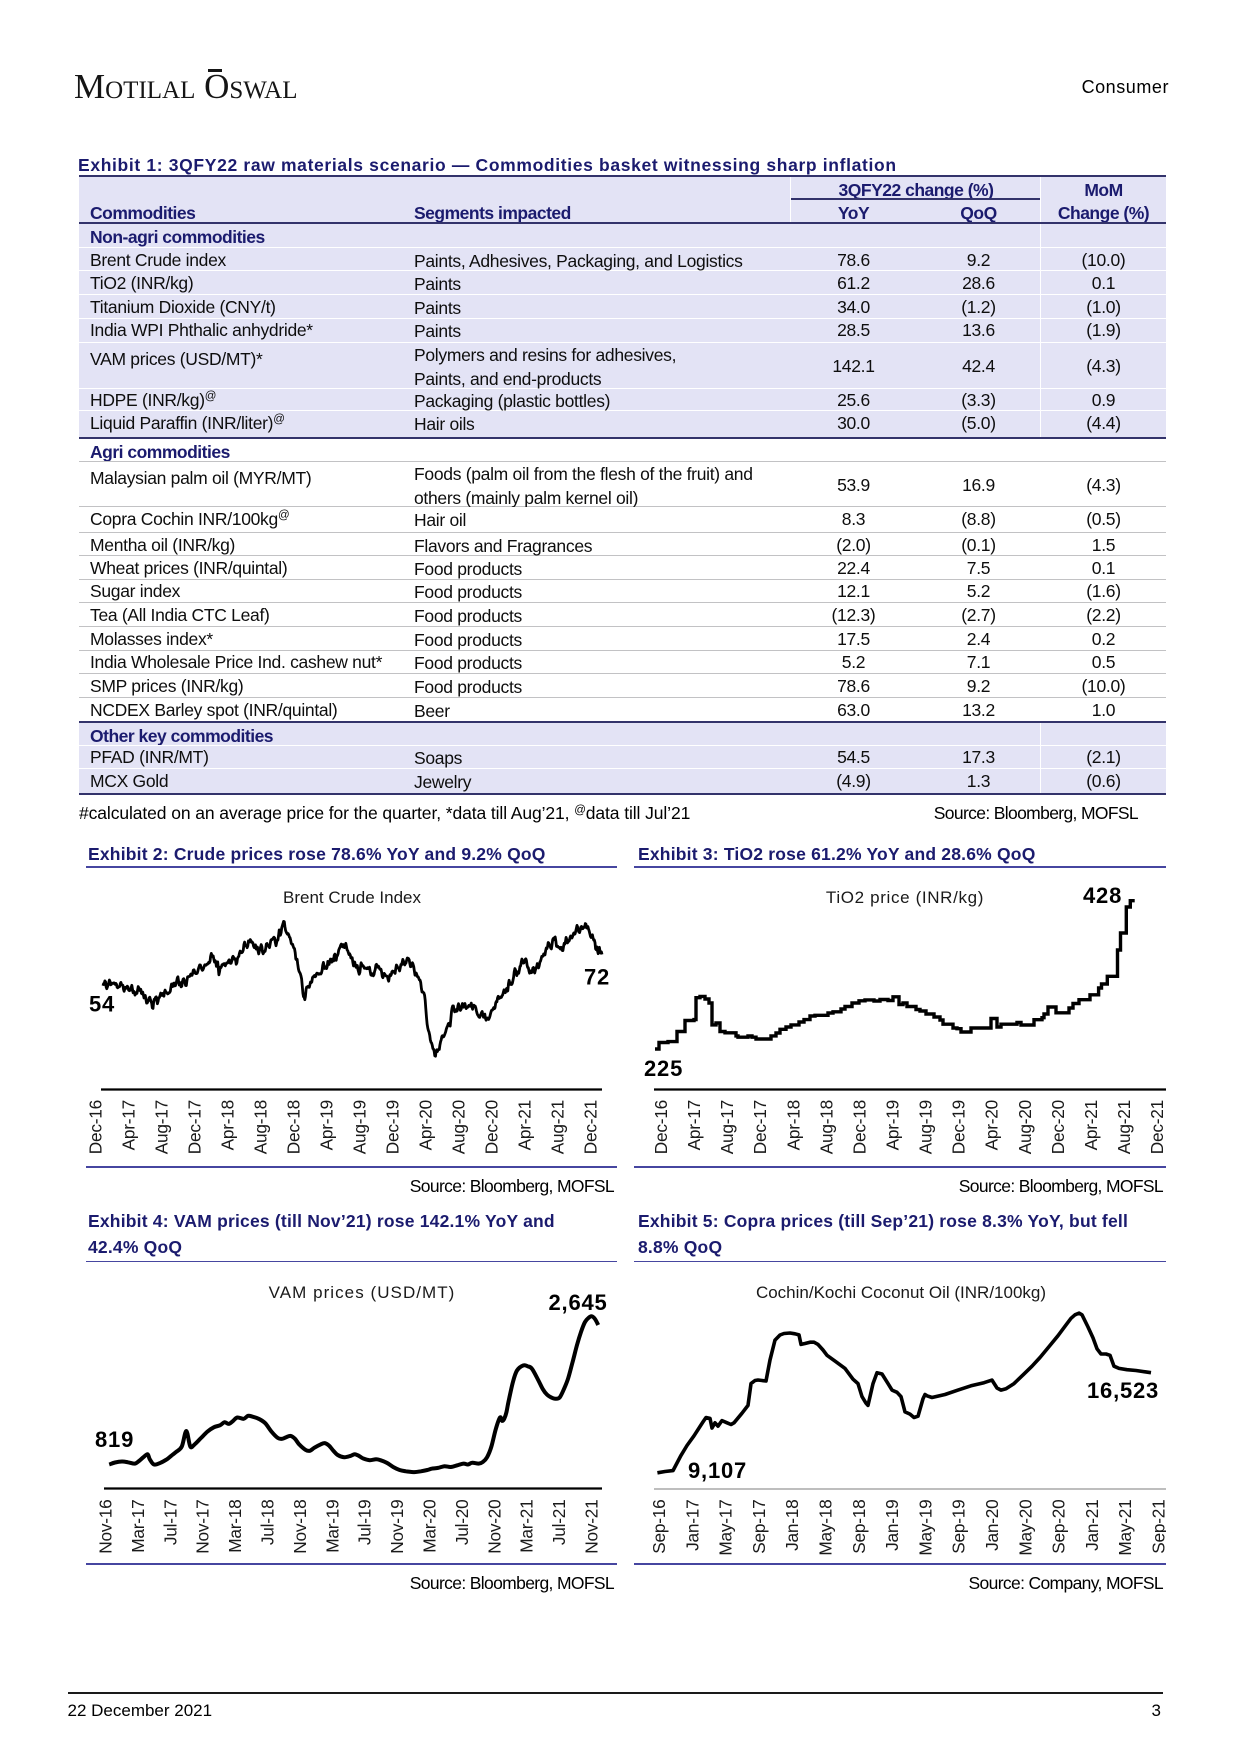 This screenshot has width=1241, height=1755. What do you see at coordinates (300, 1527) in the screenshot?
I see `svg-text: Nov-18` at bounding box center [300, 1527].